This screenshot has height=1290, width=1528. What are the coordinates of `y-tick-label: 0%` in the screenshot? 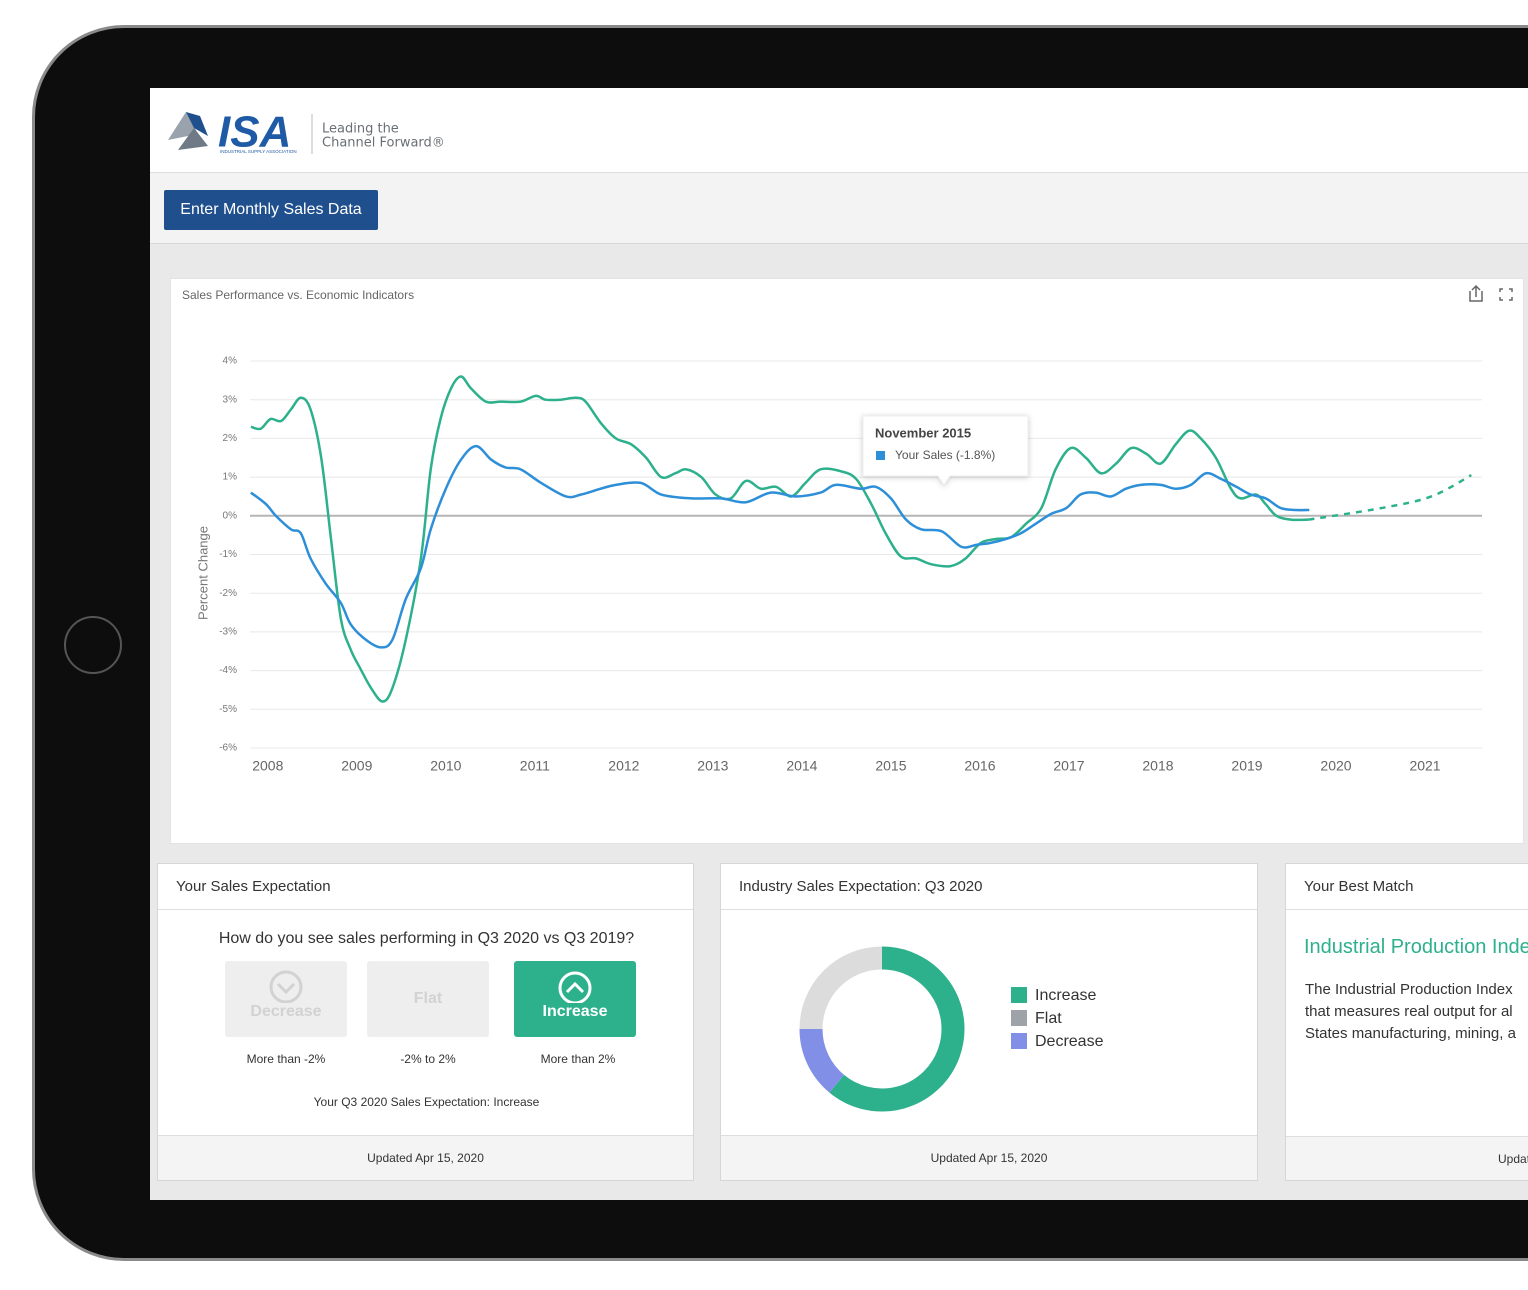 It's located at (230, 515).